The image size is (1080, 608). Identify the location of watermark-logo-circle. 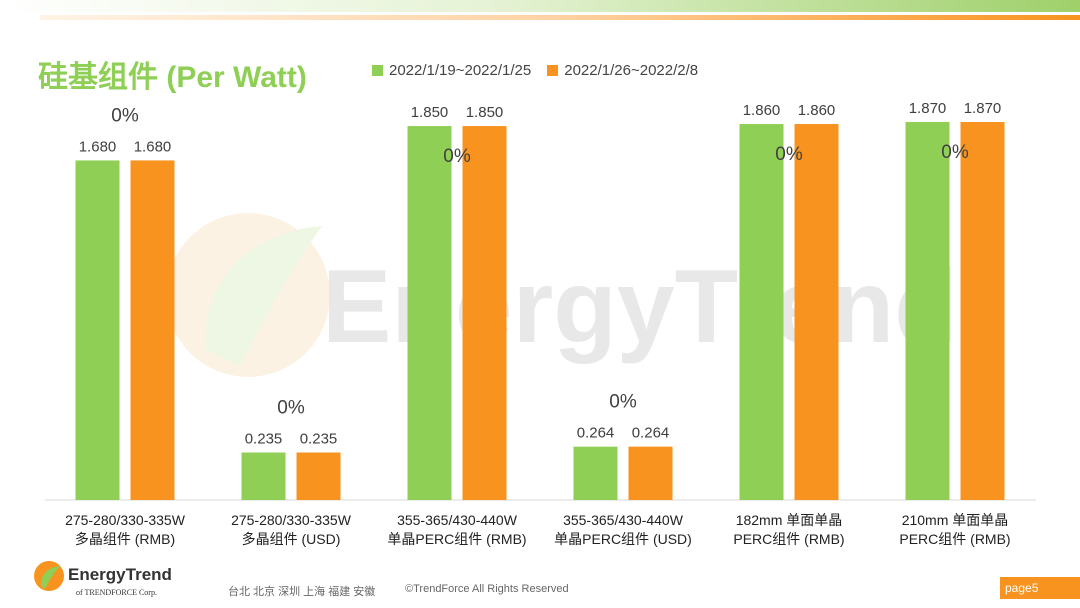
(248, 295).